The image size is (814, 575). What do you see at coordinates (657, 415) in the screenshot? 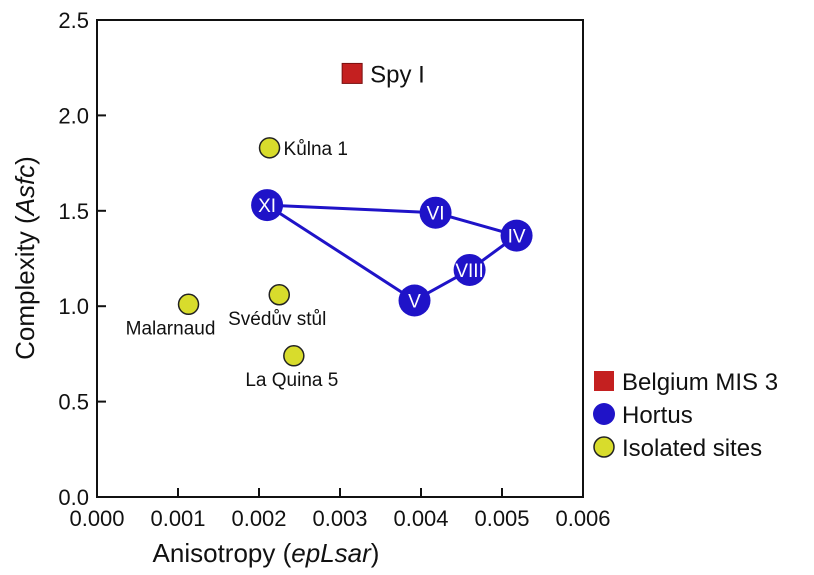
I see `legend-entry-label: Hortus` at bounding box center [657, 415].